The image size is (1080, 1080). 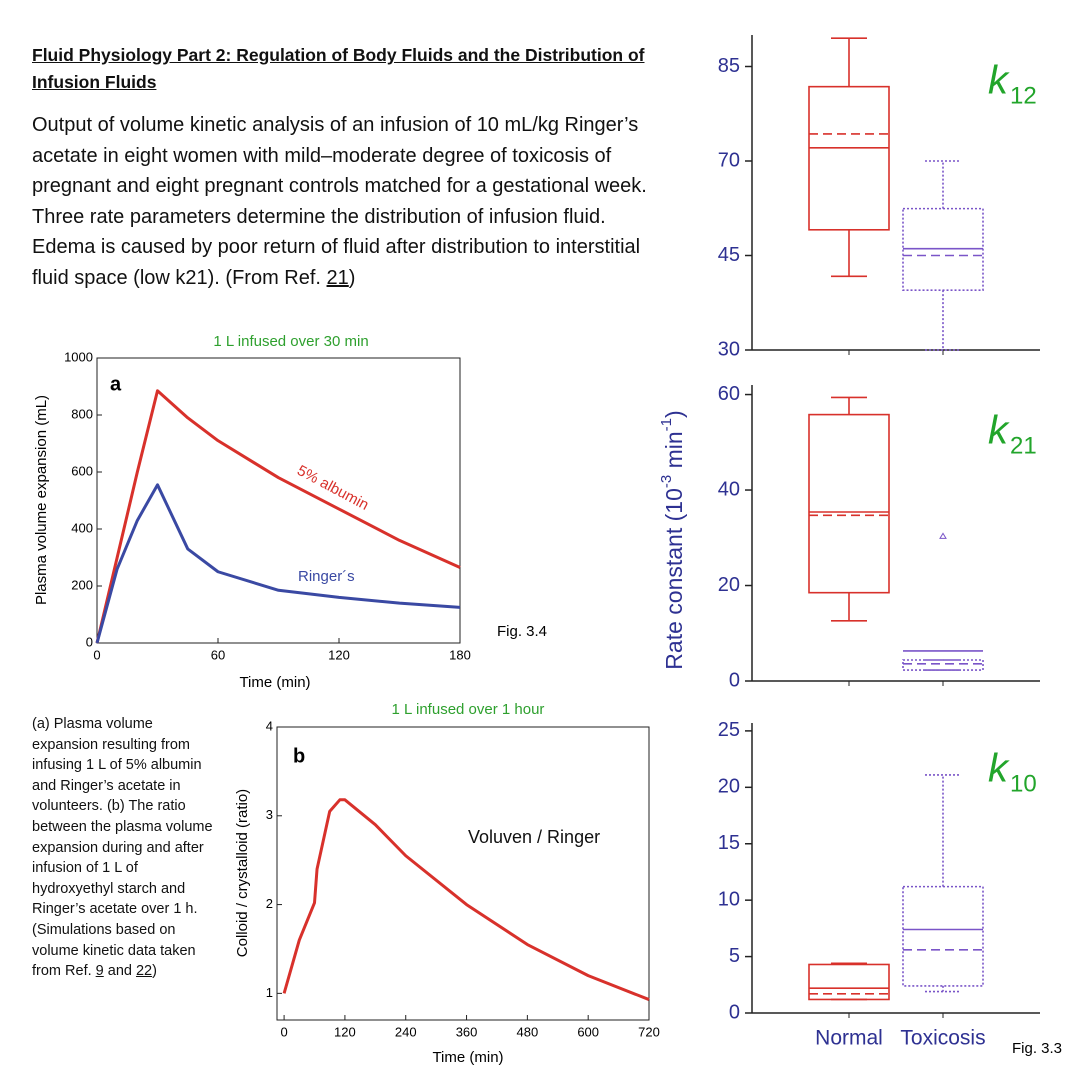 I want to click on y-tick-label: 2, so click(x=269, y=903).